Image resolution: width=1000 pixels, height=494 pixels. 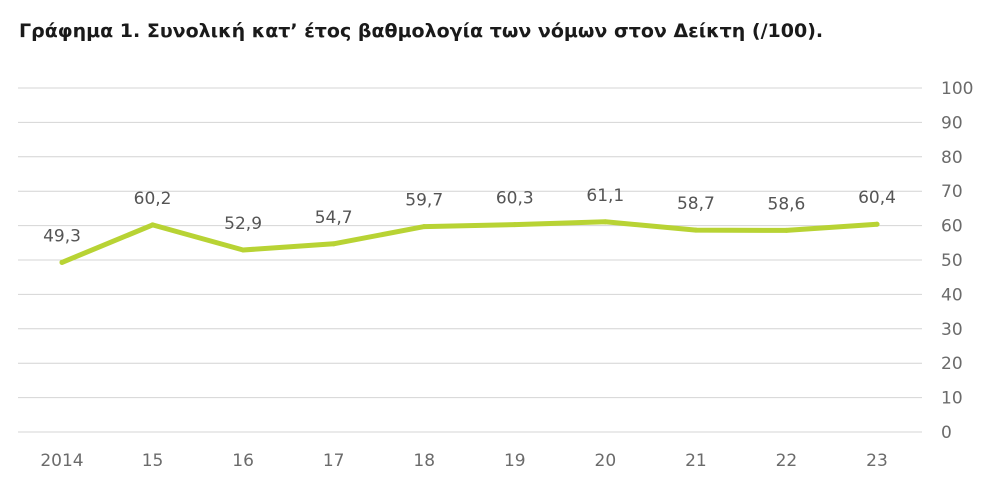 I want to click on y-tick-label: 70, so click(x=952, y=192).